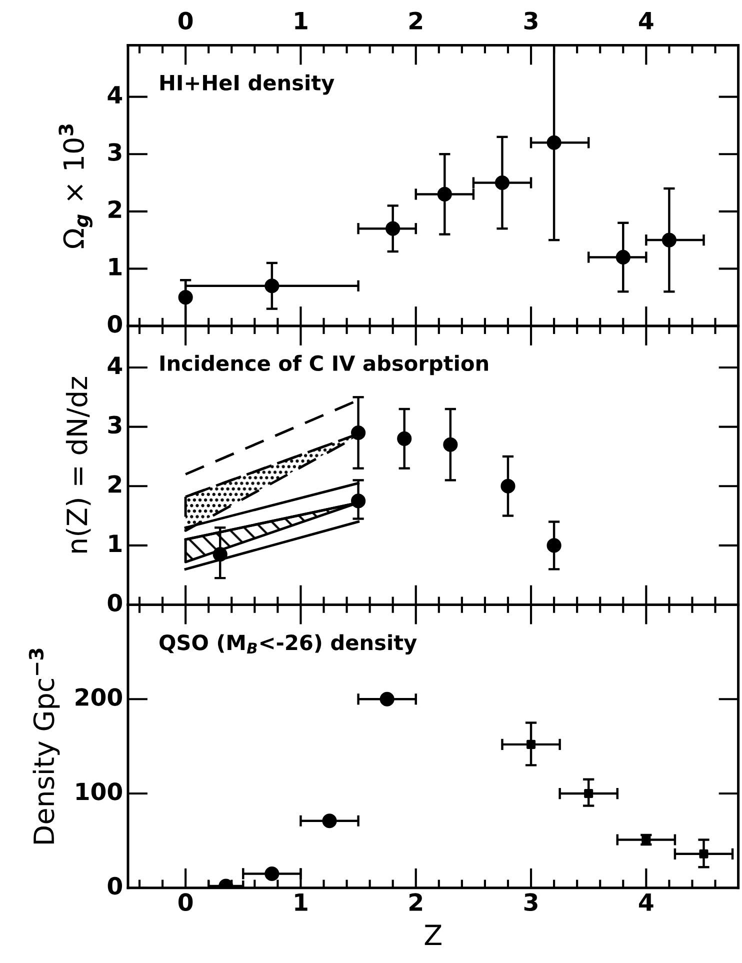  I want to click on x-tick-label: 1, so click(301, 902).